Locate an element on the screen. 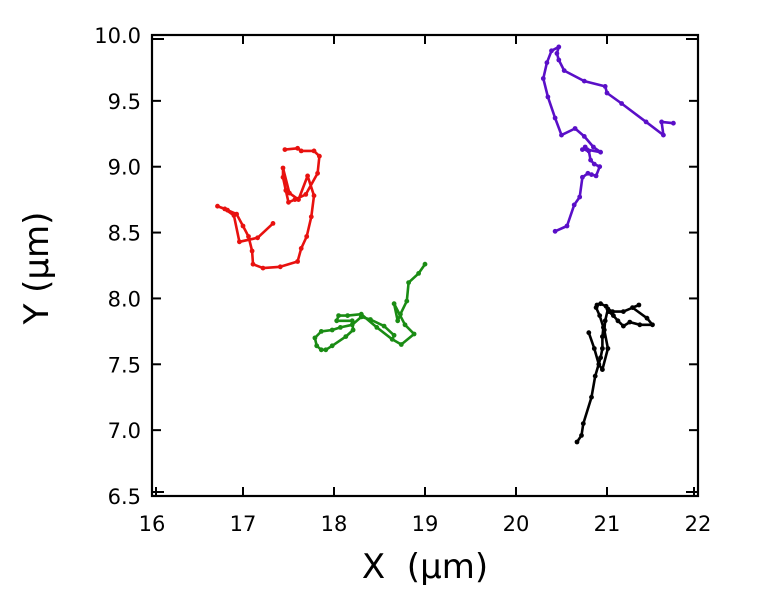 The height and width of the screenshot is (600, 772). trajectory-black is located at coordinates (614, 373).